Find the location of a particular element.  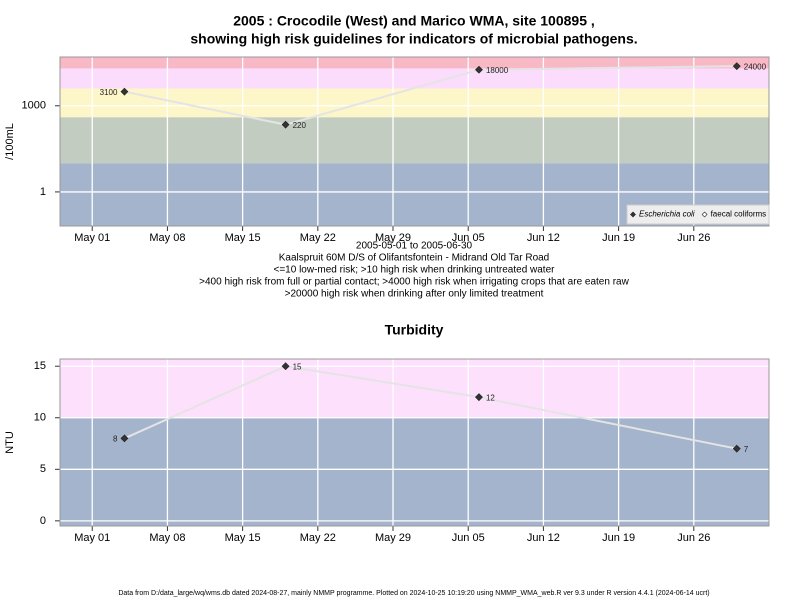

value-label: 12 is located at coordinates (490, 397).